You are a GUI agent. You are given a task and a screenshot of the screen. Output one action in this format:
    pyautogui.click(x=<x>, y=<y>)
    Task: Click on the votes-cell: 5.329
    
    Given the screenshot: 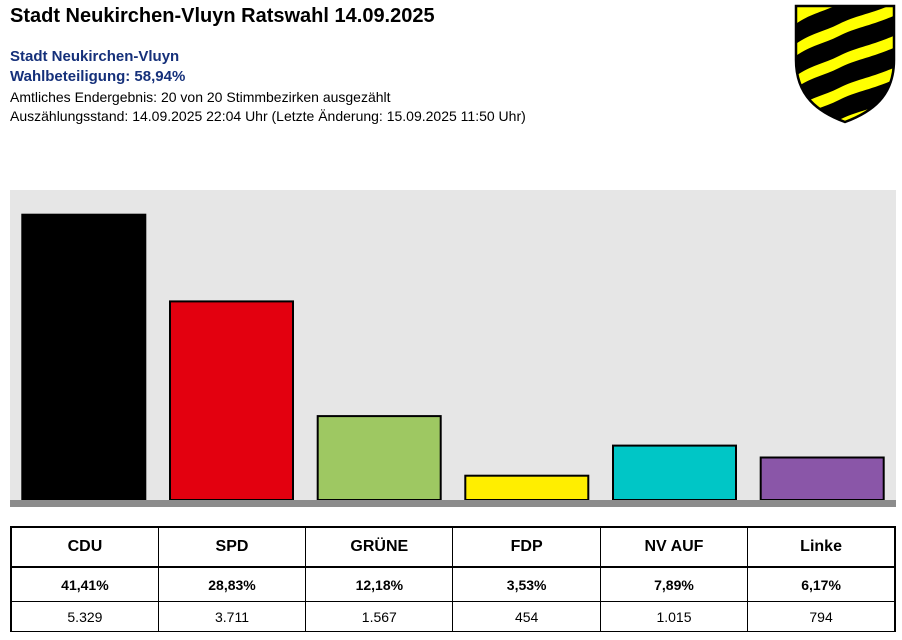 What is the action you would take?
    pyautogui.click(x=84, y=616)
    